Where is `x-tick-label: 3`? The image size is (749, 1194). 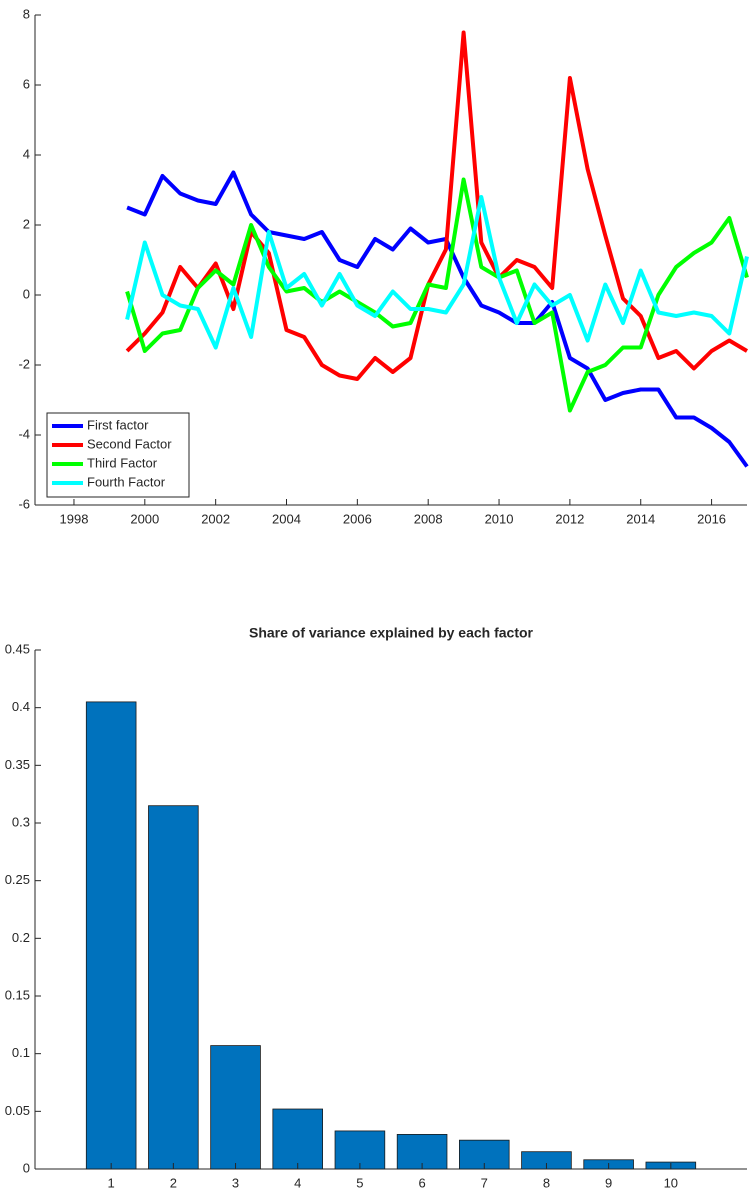 x-tick-label: 3 is located at coordinates (235, 1182).